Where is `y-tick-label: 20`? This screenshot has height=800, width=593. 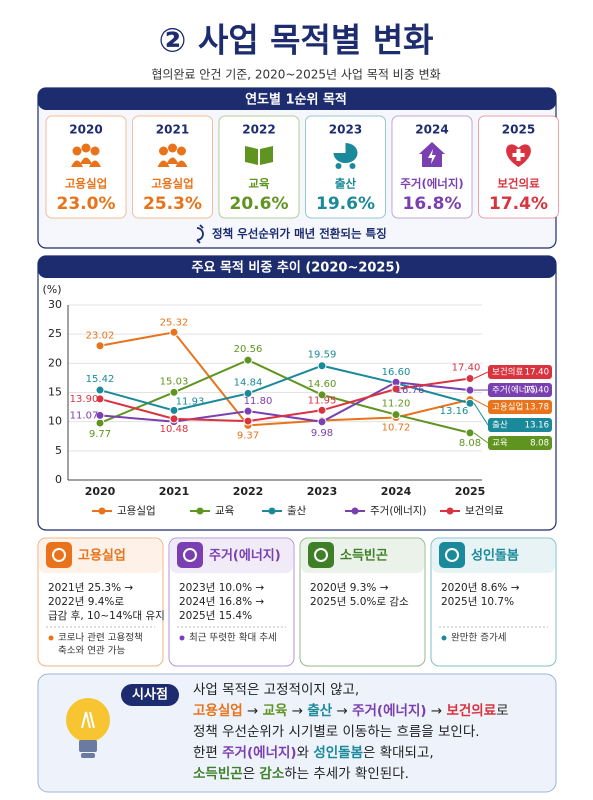
y-tick-label: 20 is located at coordinates (55, 362).